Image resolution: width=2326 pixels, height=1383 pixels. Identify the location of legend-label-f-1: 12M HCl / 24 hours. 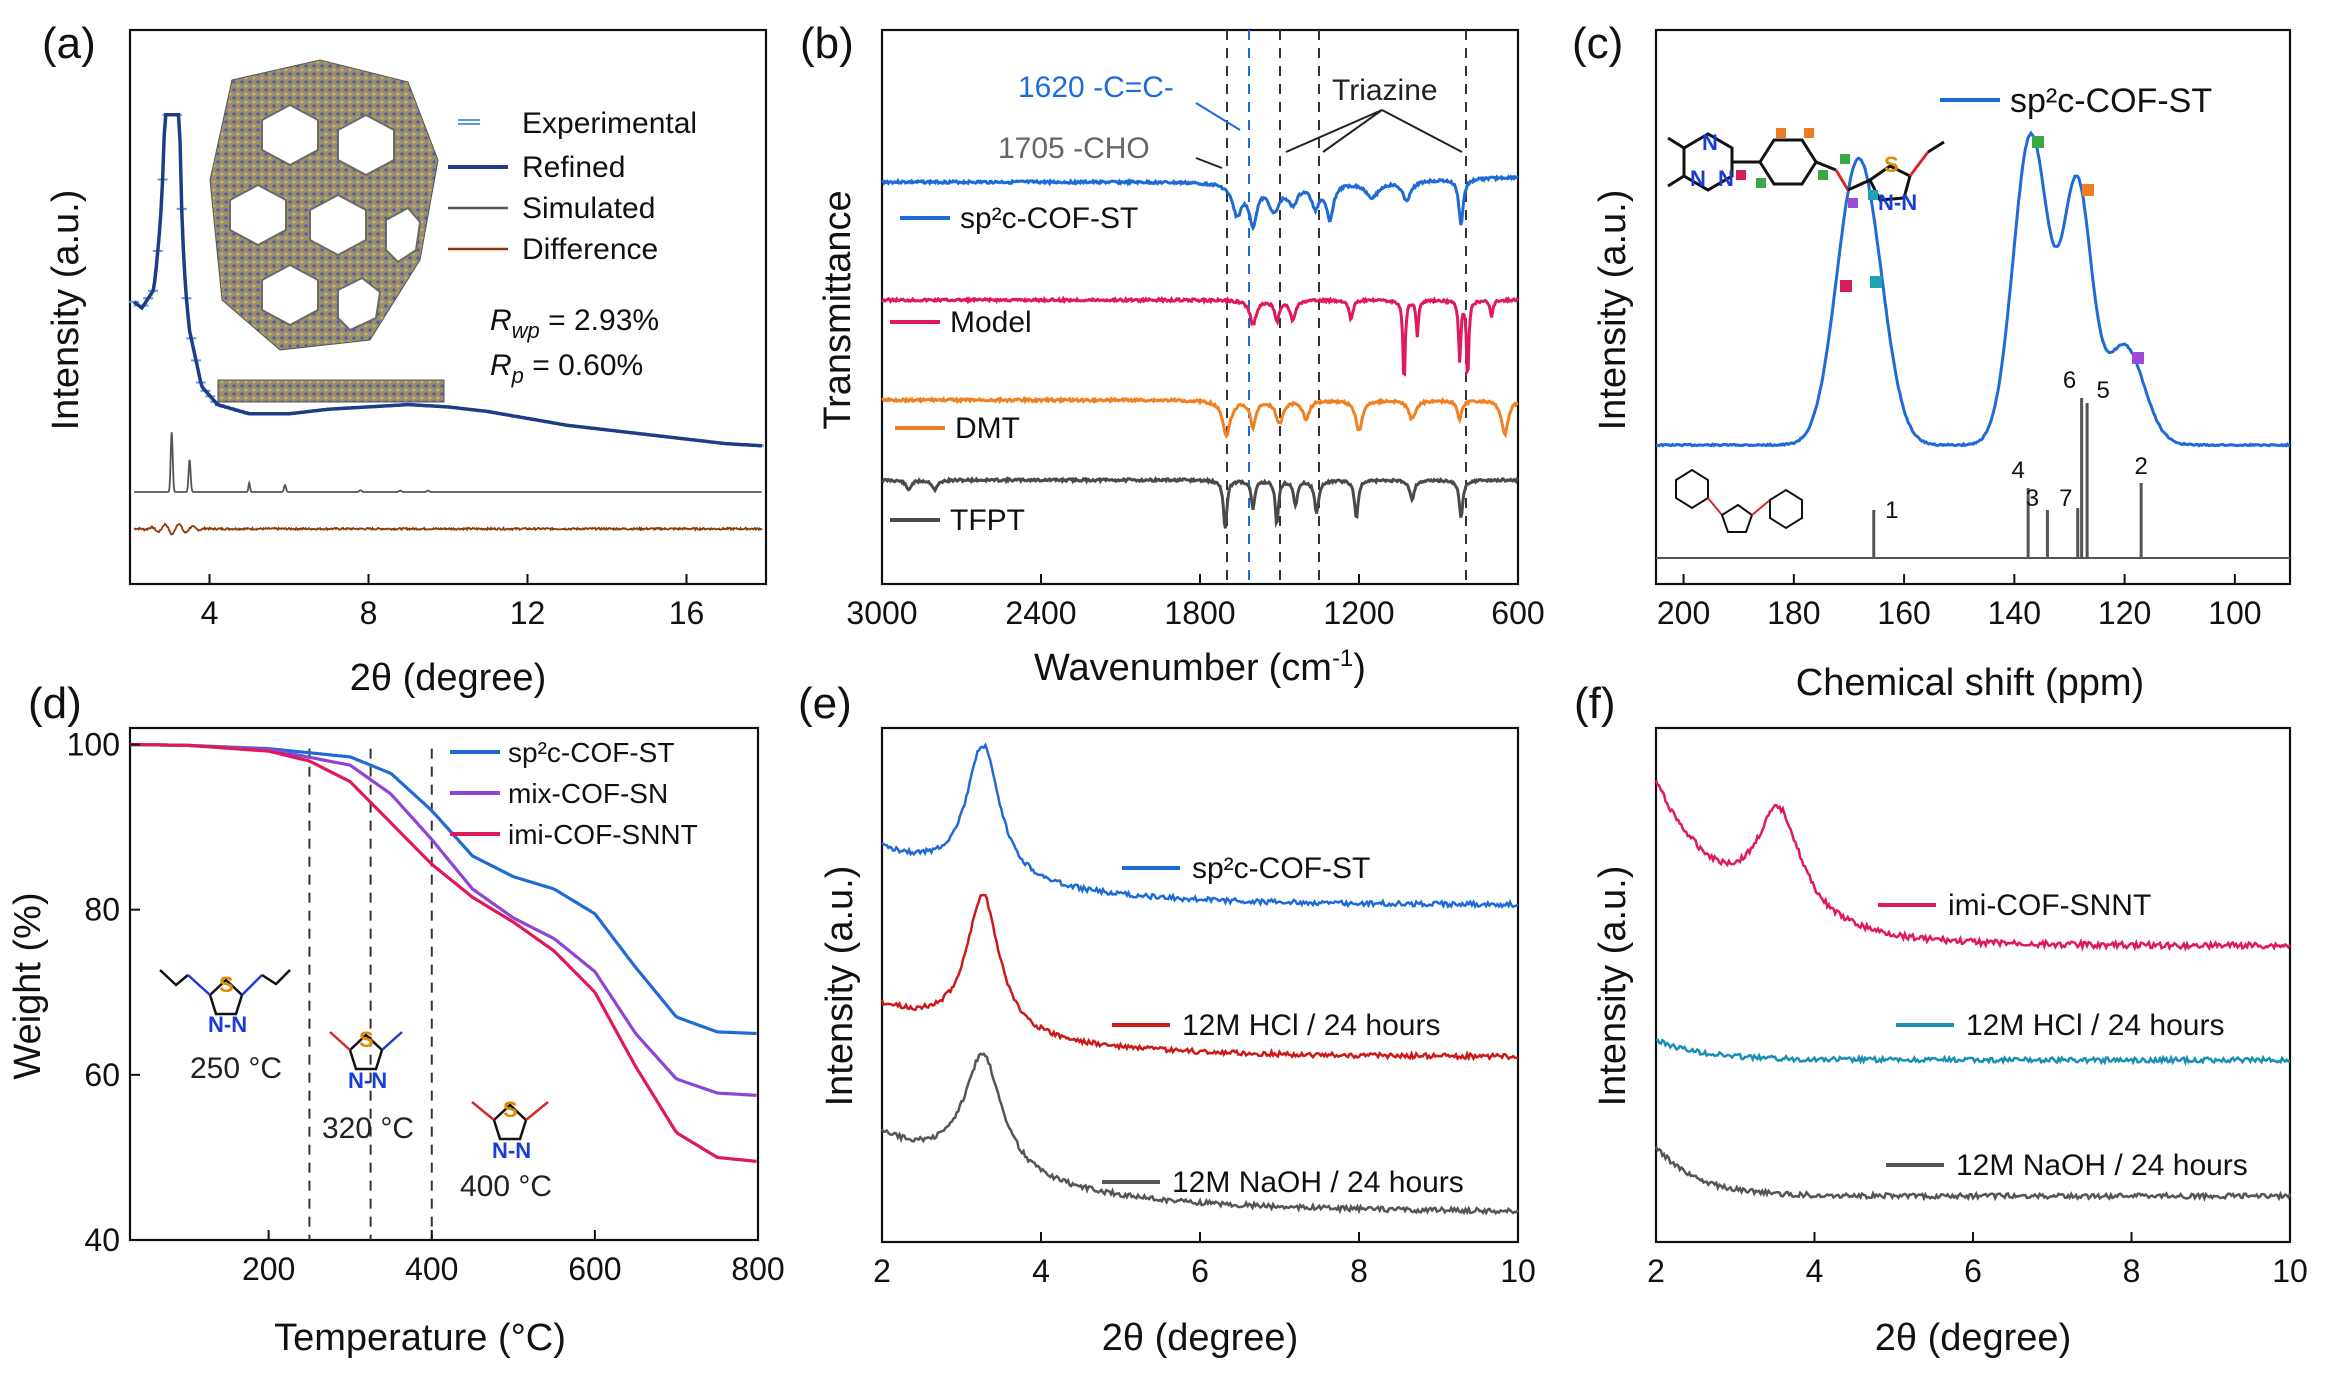
(2095, 1025).